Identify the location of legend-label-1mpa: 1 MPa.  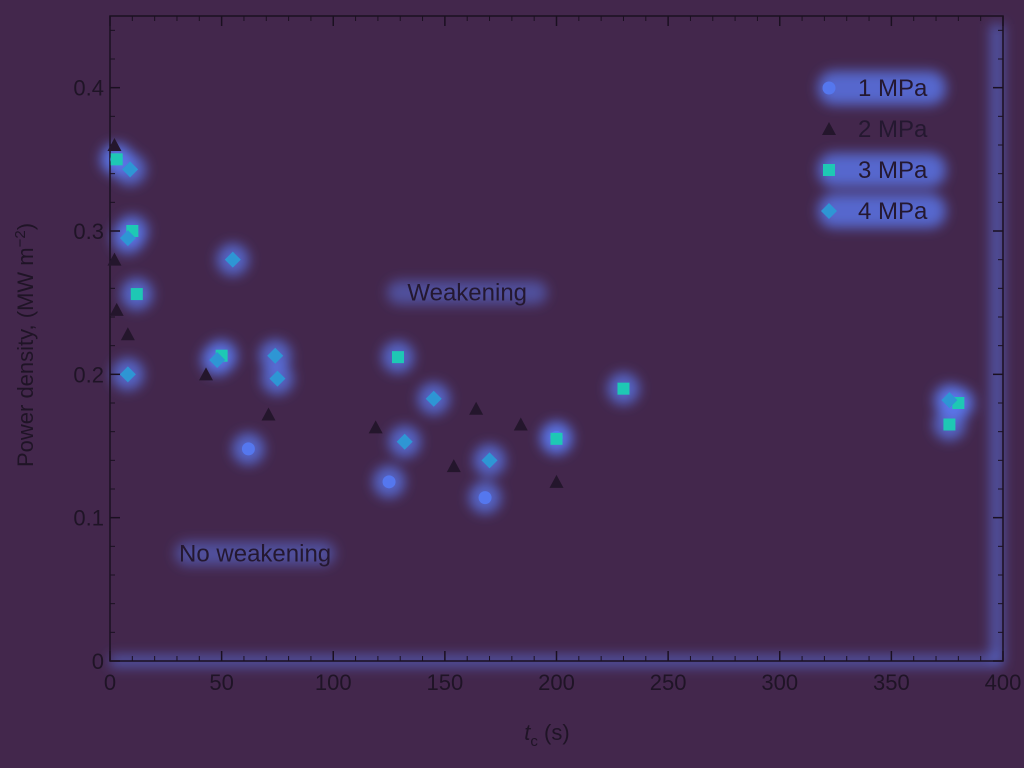
(893, 88).